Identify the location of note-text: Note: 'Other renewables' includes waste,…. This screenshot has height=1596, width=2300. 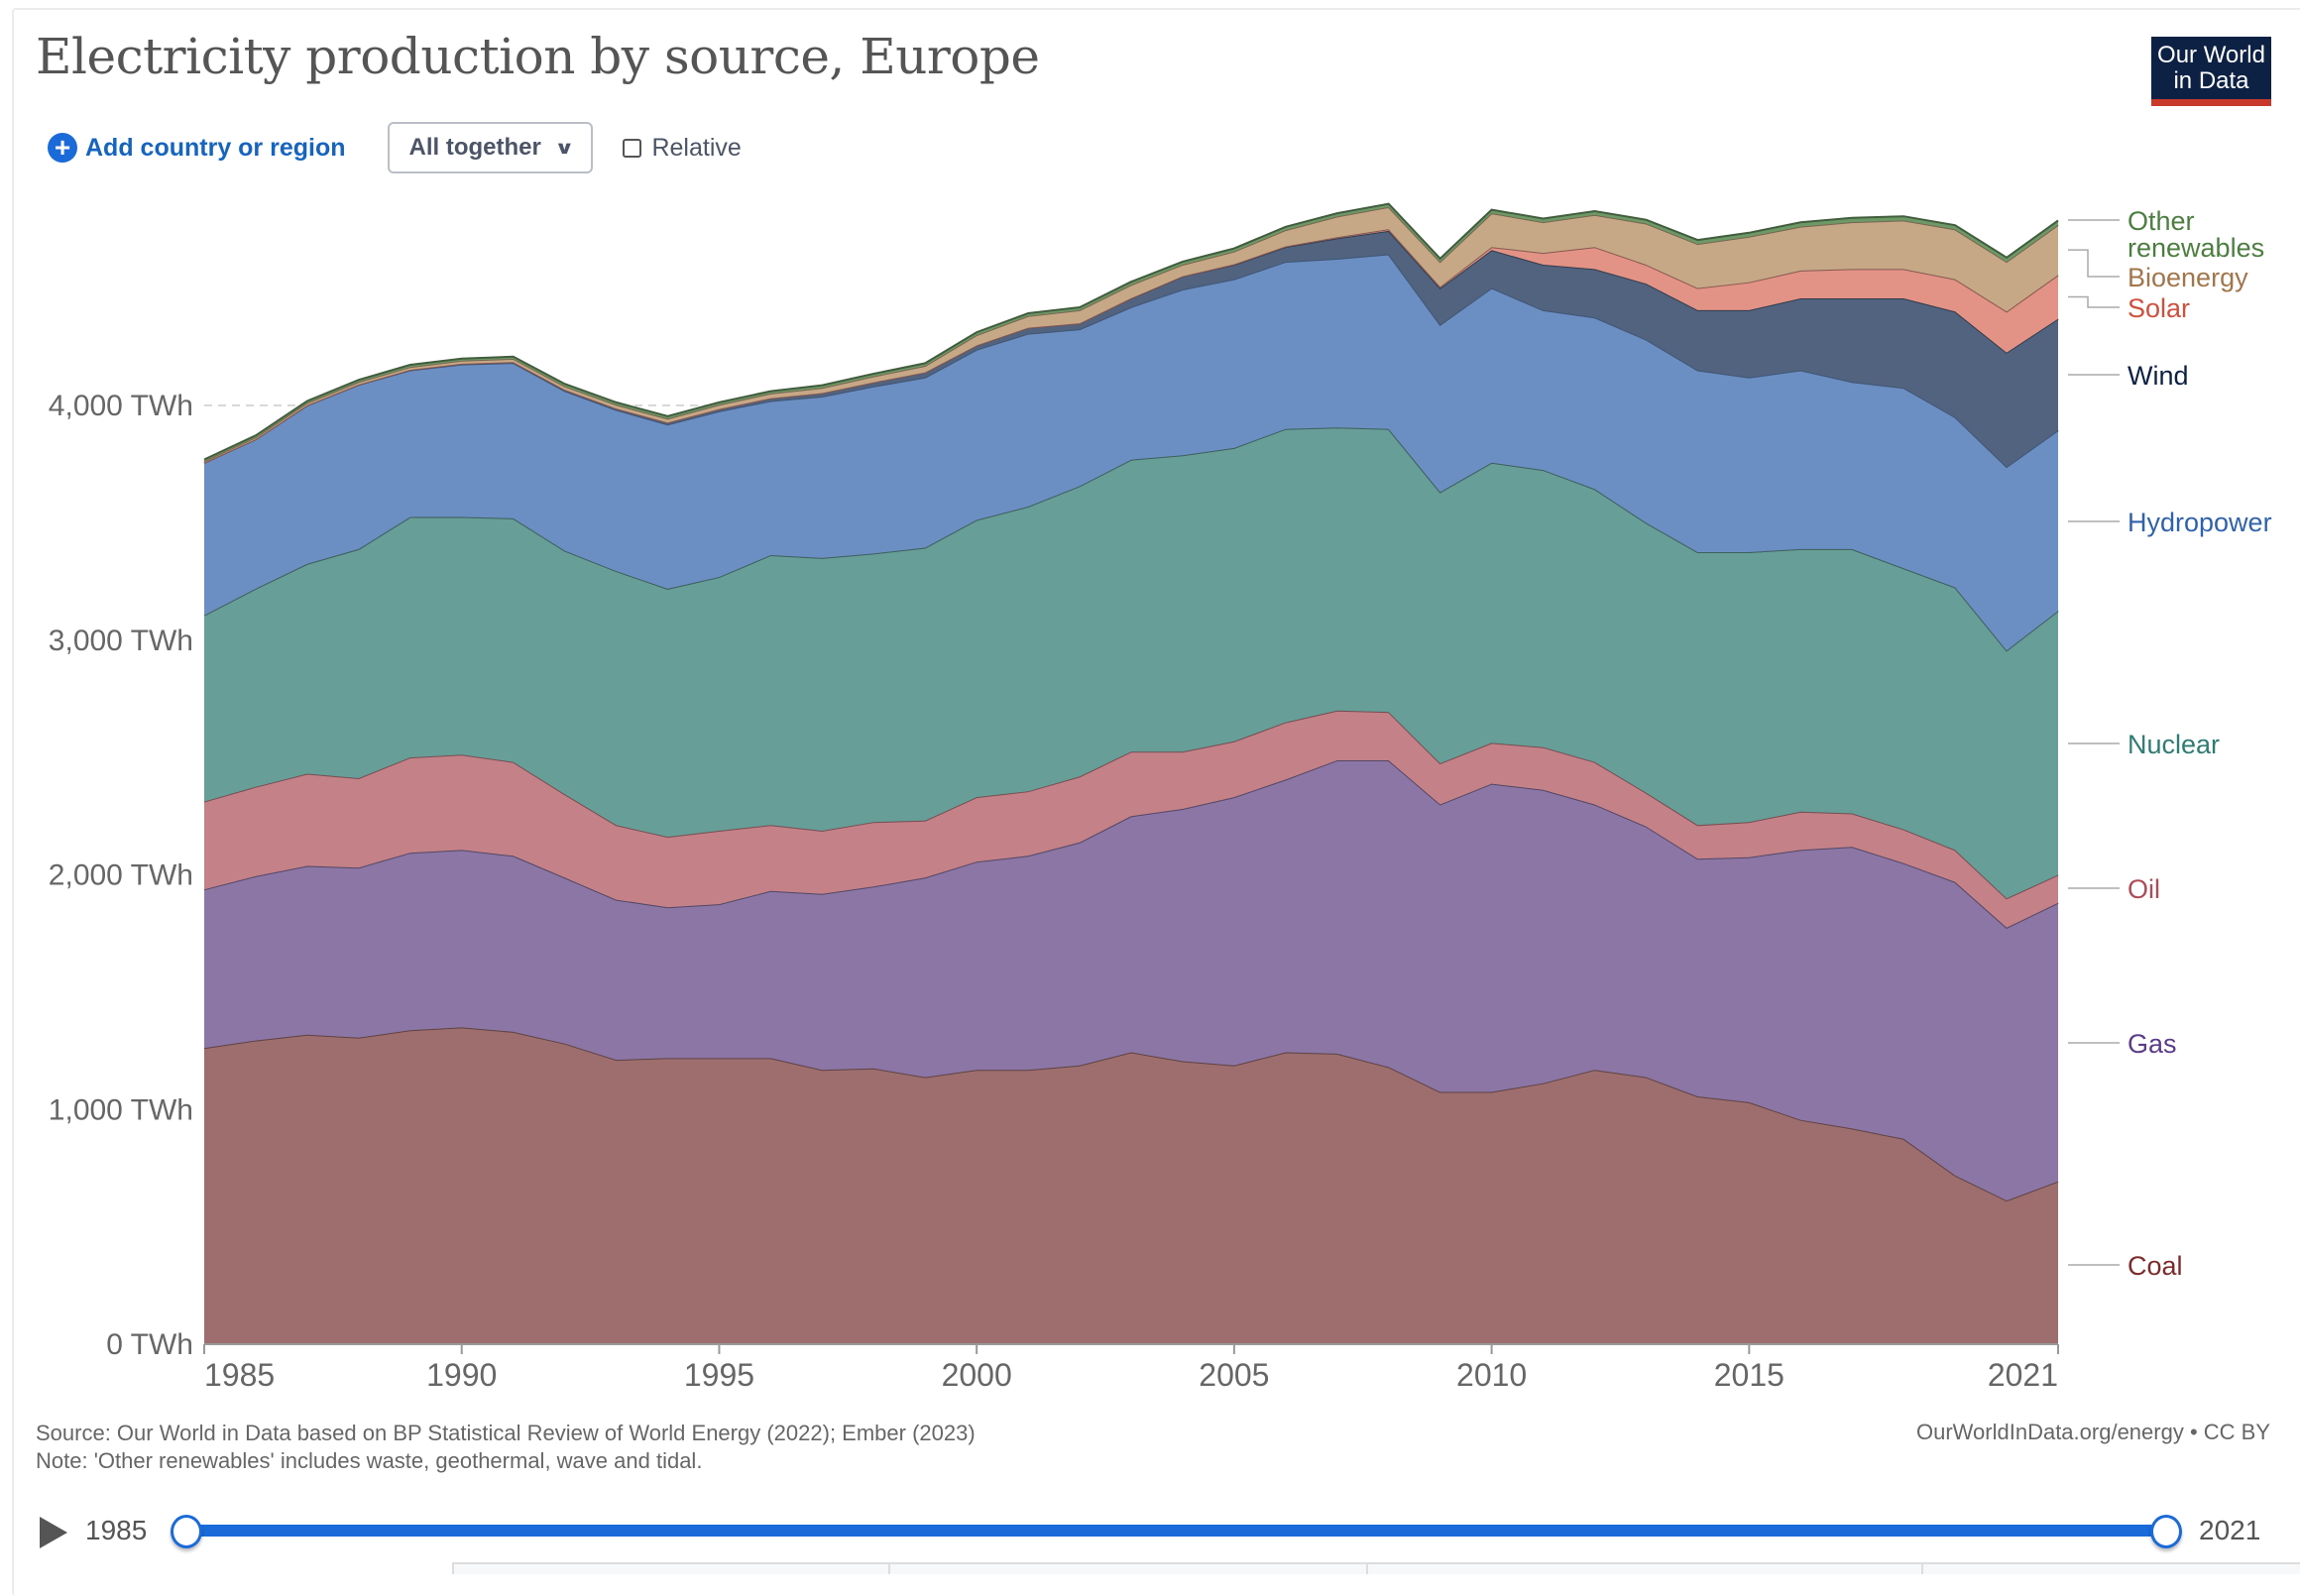
(369, 1460).